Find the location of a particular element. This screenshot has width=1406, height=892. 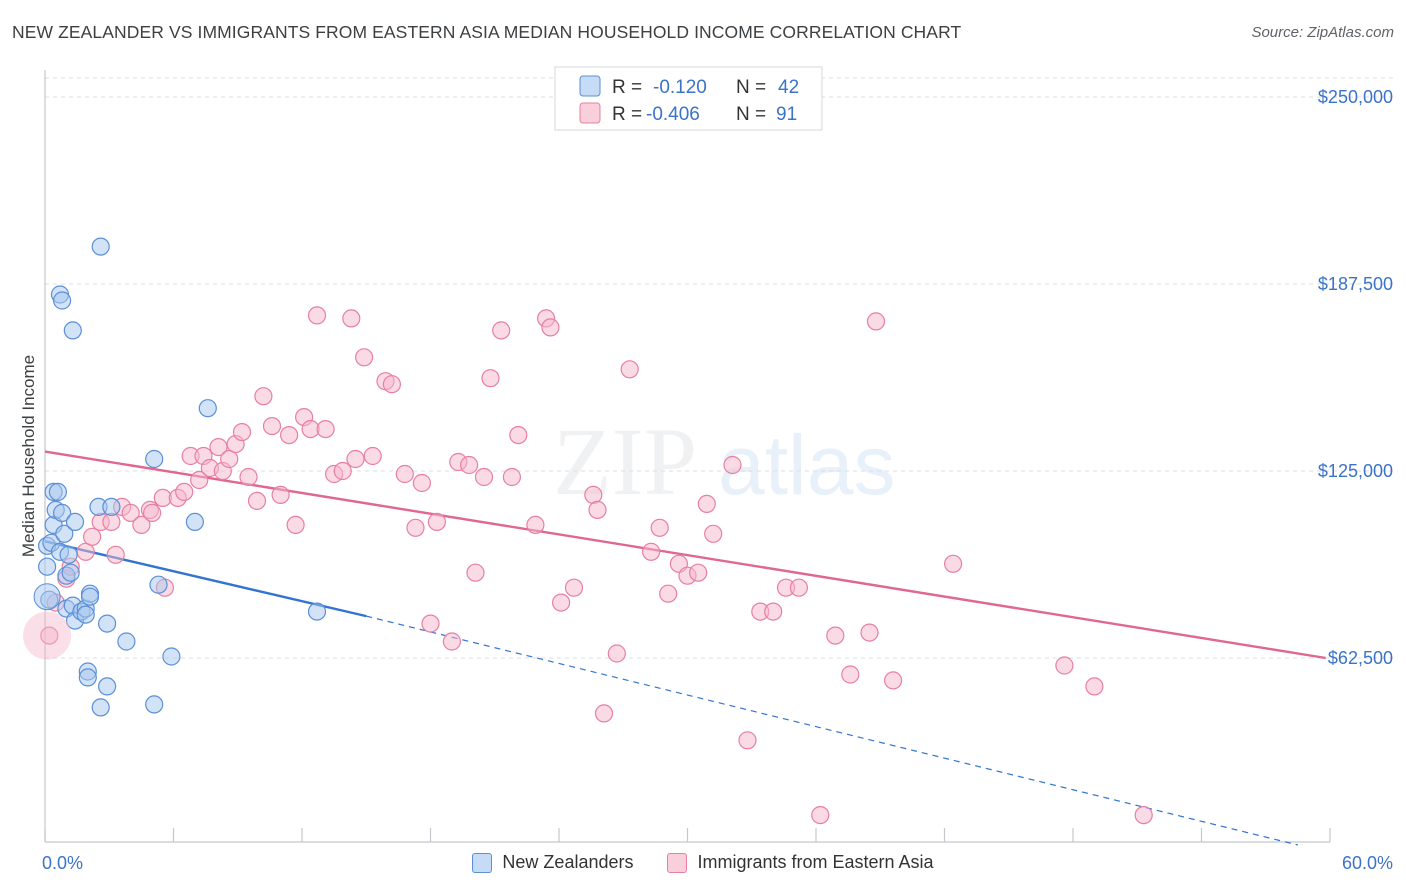

eastern-asia-cluster-point is located at coordinates (47, 635).